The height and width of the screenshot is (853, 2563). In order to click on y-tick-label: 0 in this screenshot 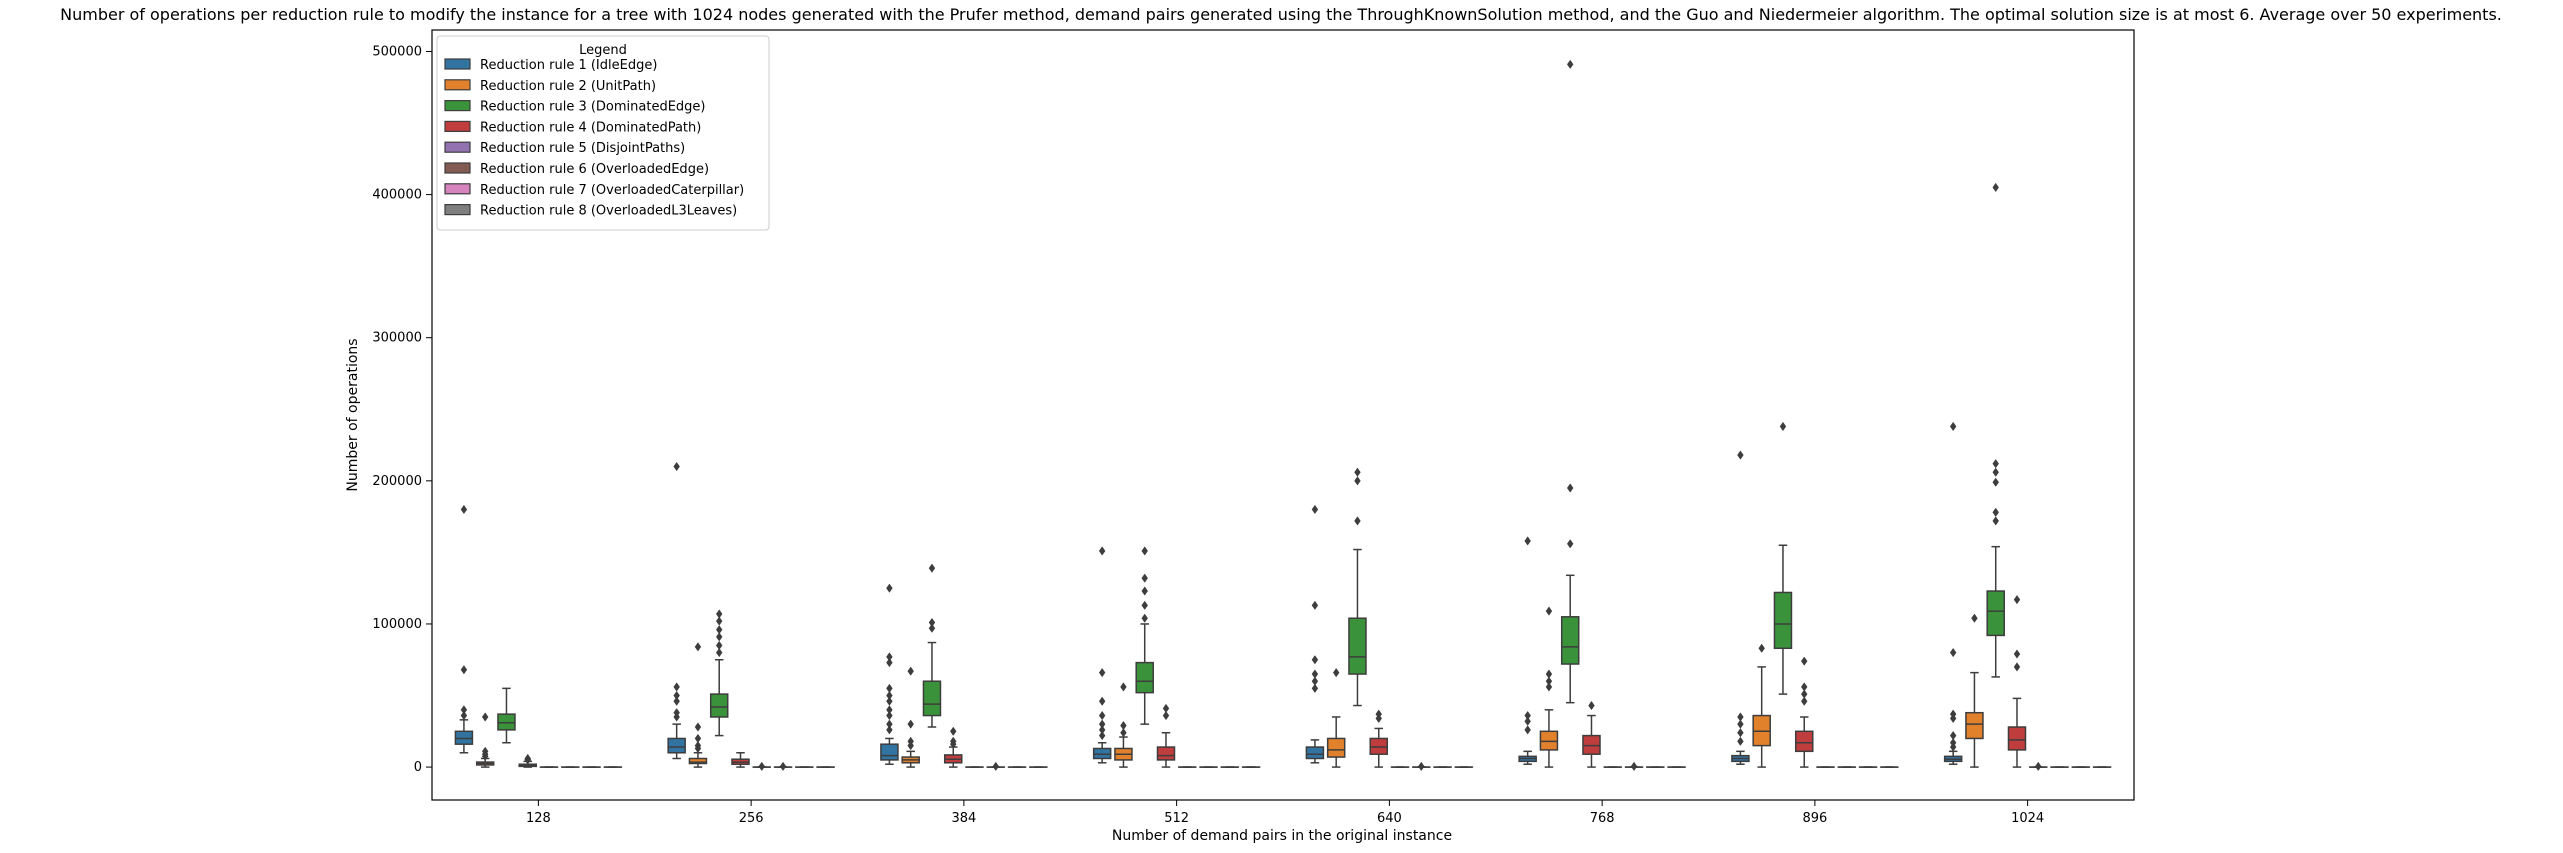, I will do `click(418, 767)`.